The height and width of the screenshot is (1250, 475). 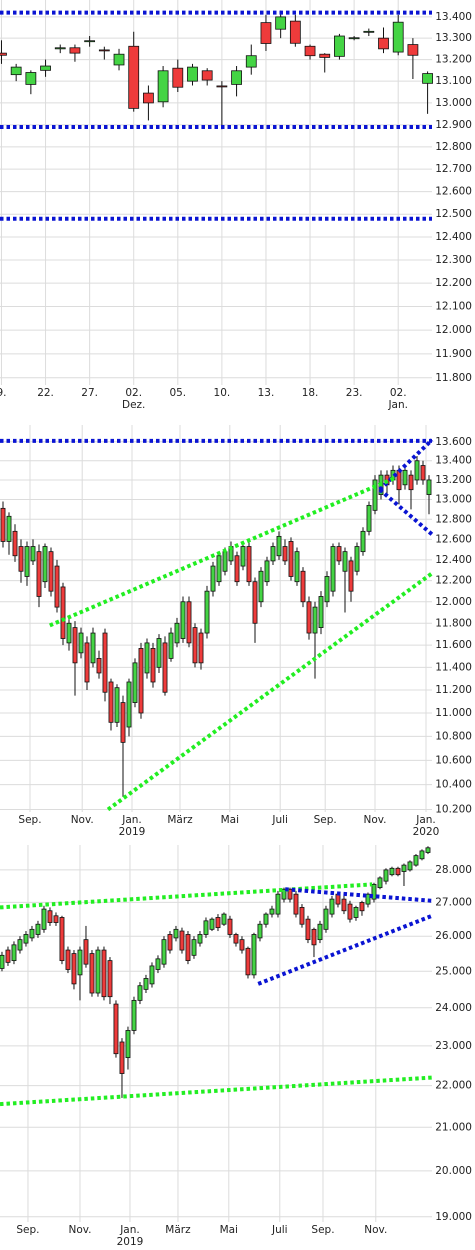 What do you see at coordinates (222, 393) in the screenshot?
I see `x-tick-label: 10.` at bounding box center [222, 393].